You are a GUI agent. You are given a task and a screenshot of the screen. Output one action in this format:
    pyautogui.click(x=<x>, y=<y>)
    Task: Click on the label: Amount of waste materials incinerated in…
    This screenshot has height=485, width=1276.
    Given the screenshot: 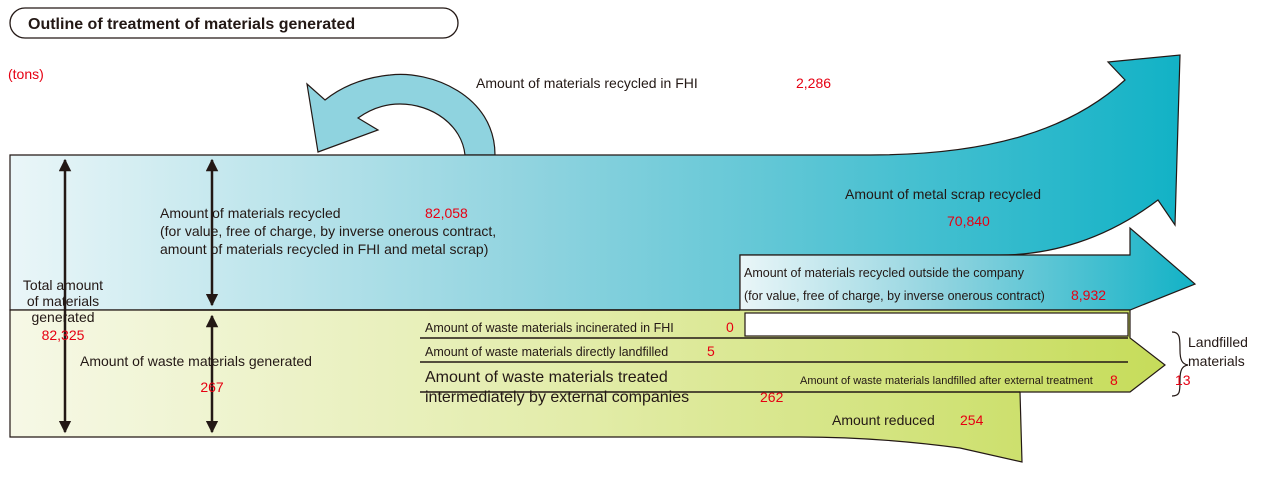 What is the action you would take?
    pyautogui.click(x=549, y=328)
    